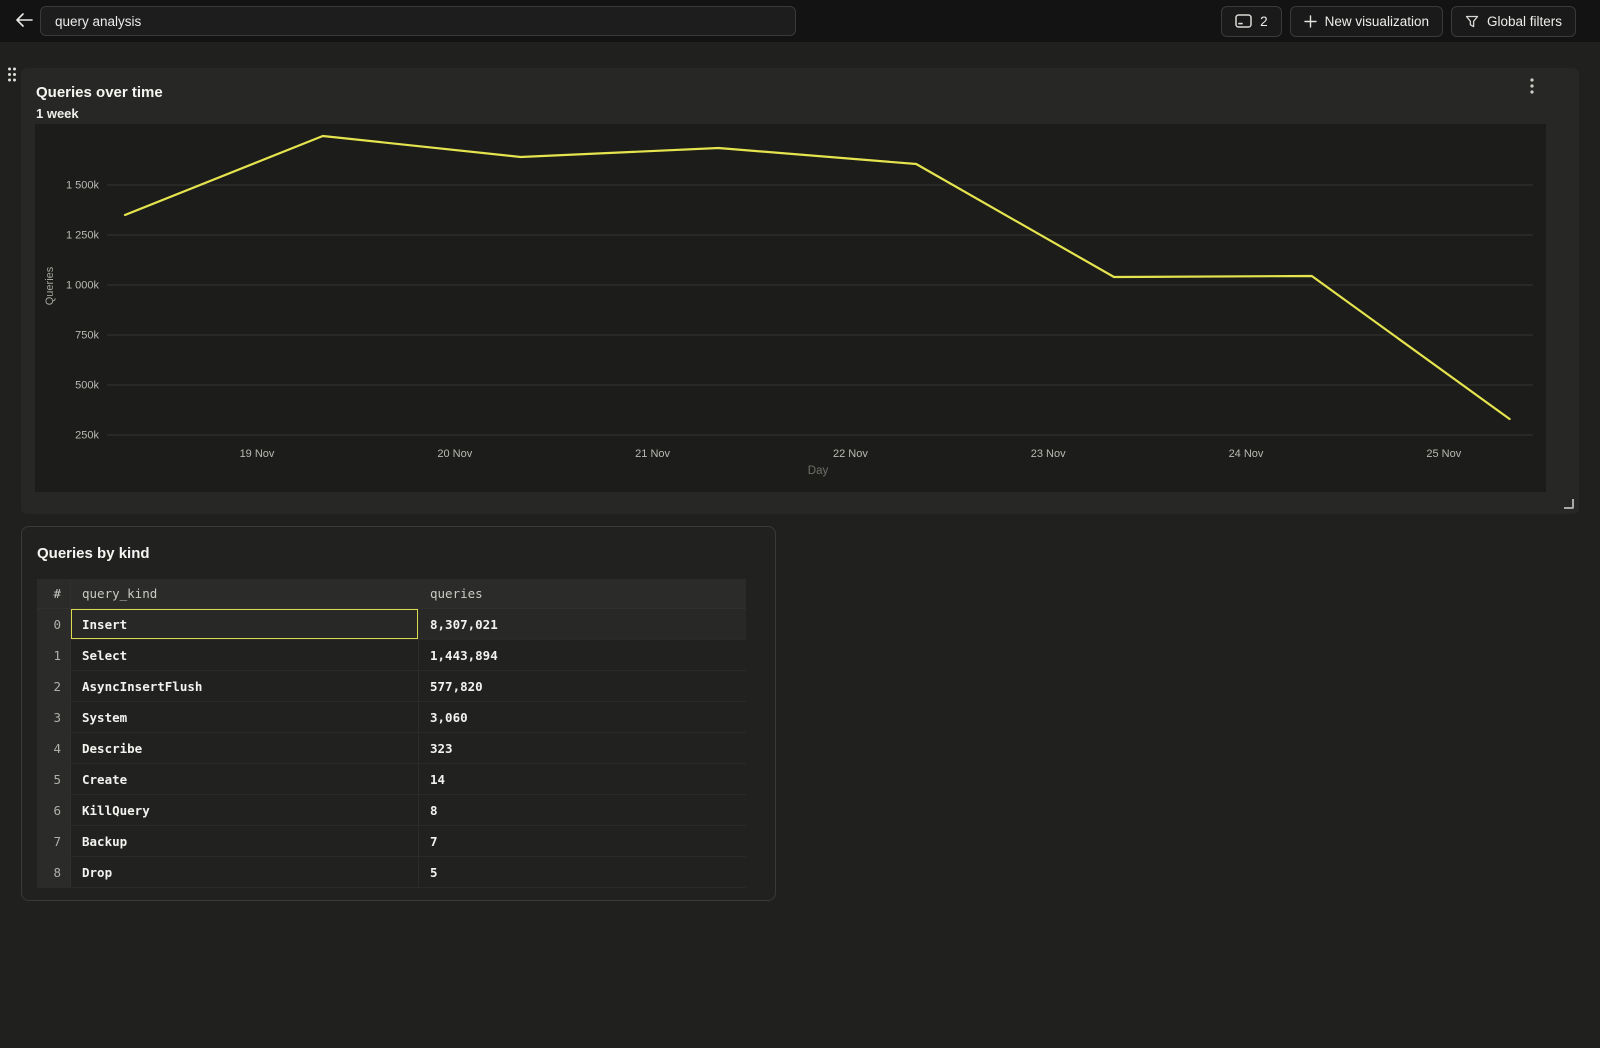 The width and height of the screenshot is (1600, 1048). What do you see at coordinates (120, 593) in the screenshot?
I see `column-header-query-kind: query_kind` at bounding box center [120, 593].